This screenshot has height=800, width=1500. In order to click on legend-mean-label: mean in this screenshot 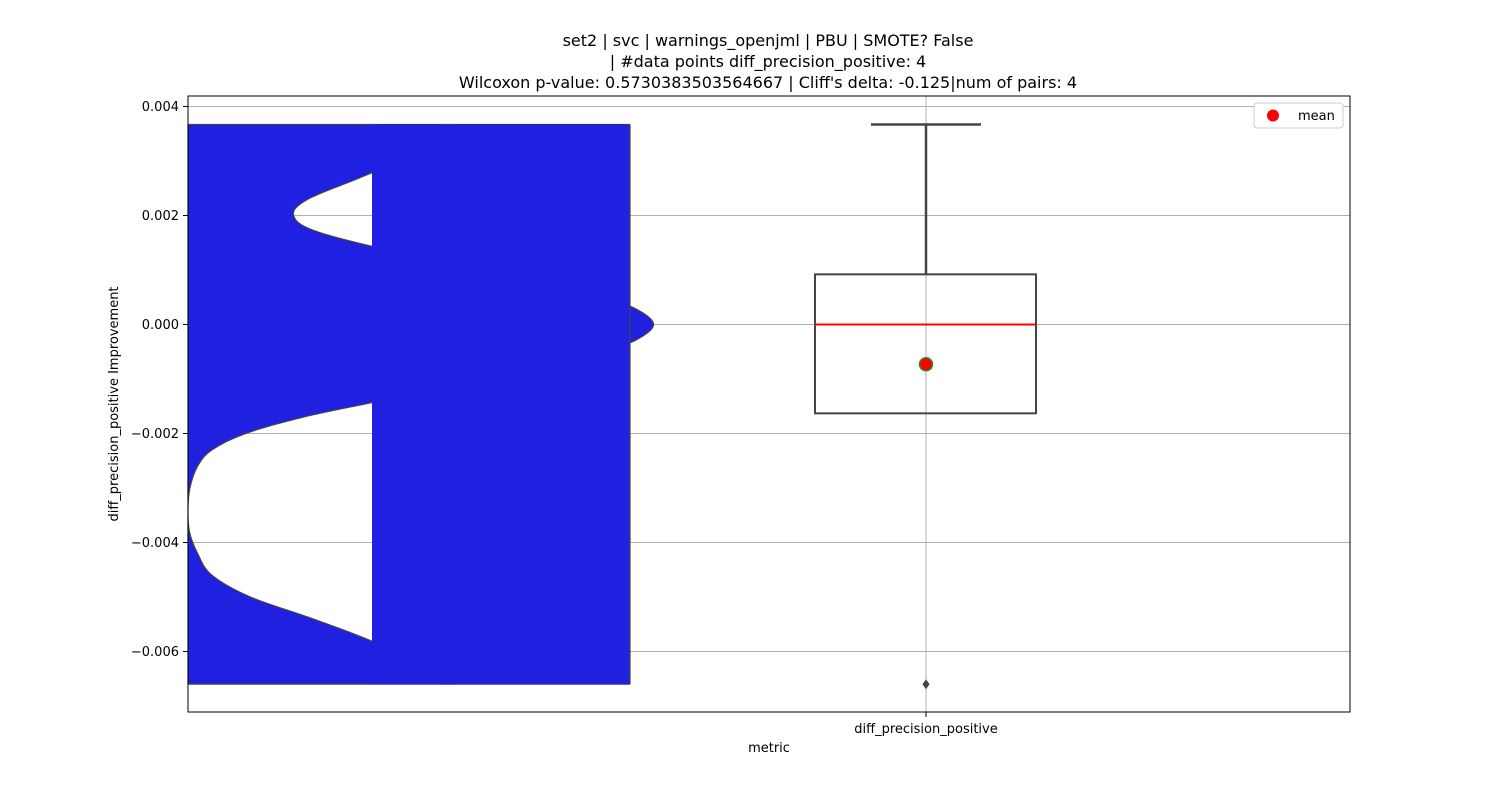, I will do `click(1316, 116)`.